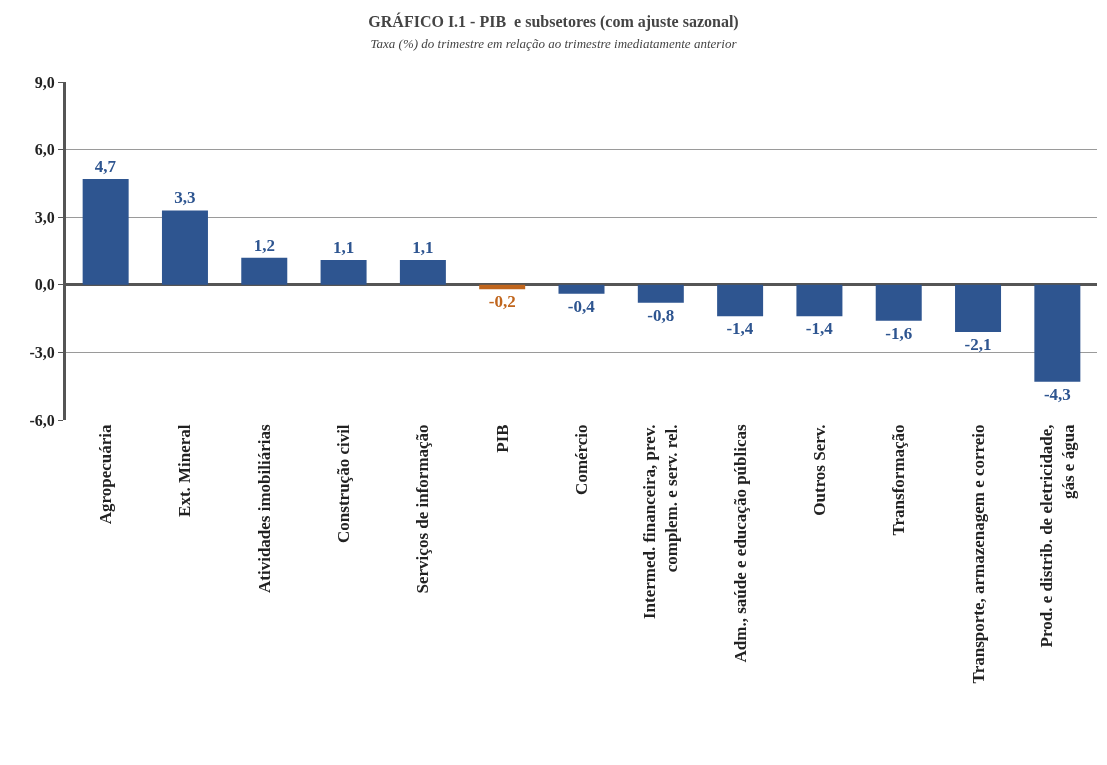 The image size is (1107, 765). What do you see at coordinates (1057, 394) in the screenshot?
I see `data-label: -4,3` at bounding box center [1057, 394].